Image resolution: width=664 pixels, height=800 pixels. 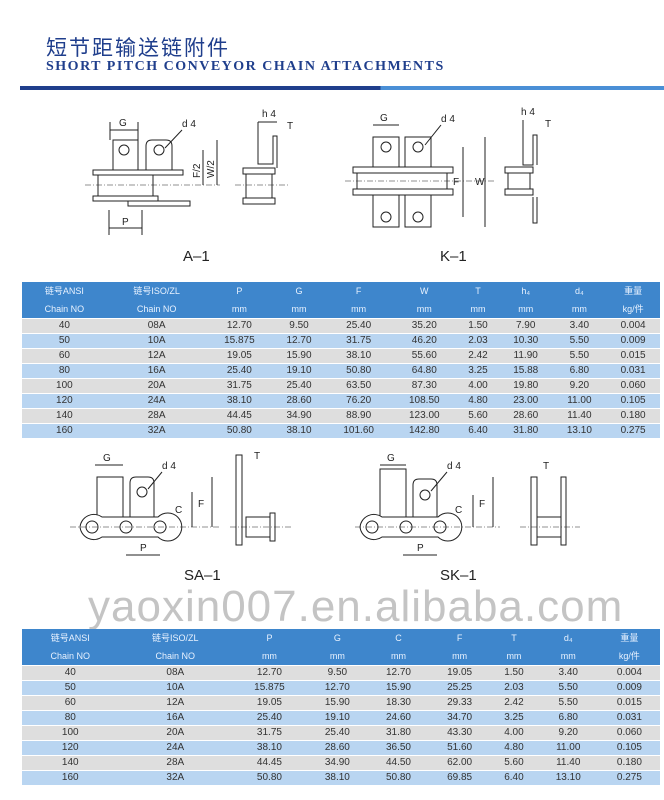 I want to click on table-cell: 11.00, so click(x=579, y=401).